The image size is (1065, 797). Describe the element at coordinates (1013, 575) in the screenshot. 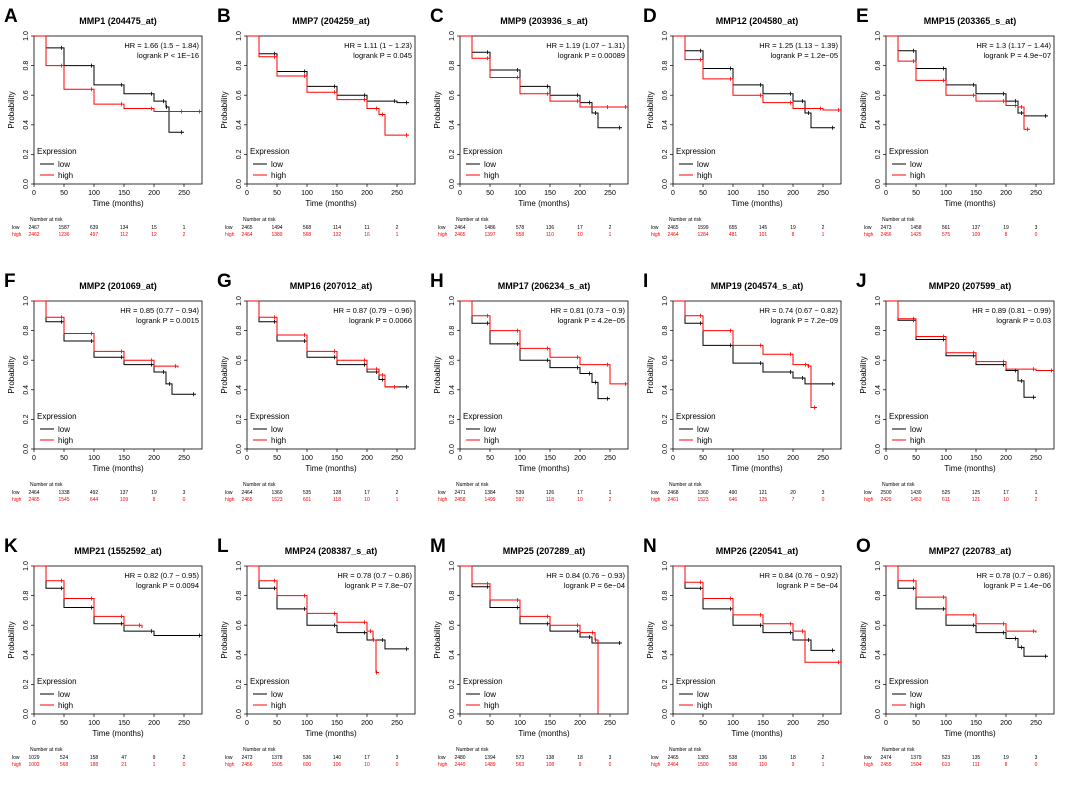

I see `hr-annotation: HR = 0.78 (0.7 − 0.86)` at that location.